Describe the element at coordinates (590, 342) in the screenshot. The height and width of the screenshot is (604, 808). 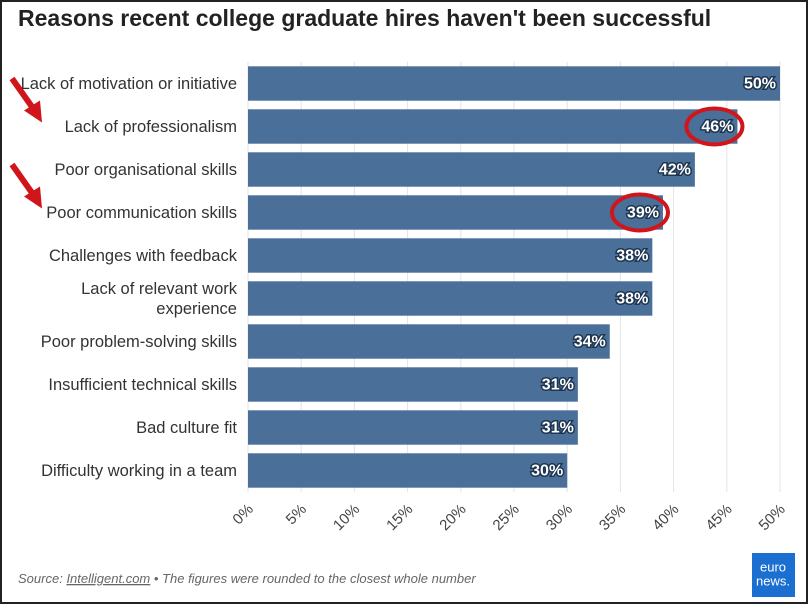
I see `value-label: 34%` at that location.